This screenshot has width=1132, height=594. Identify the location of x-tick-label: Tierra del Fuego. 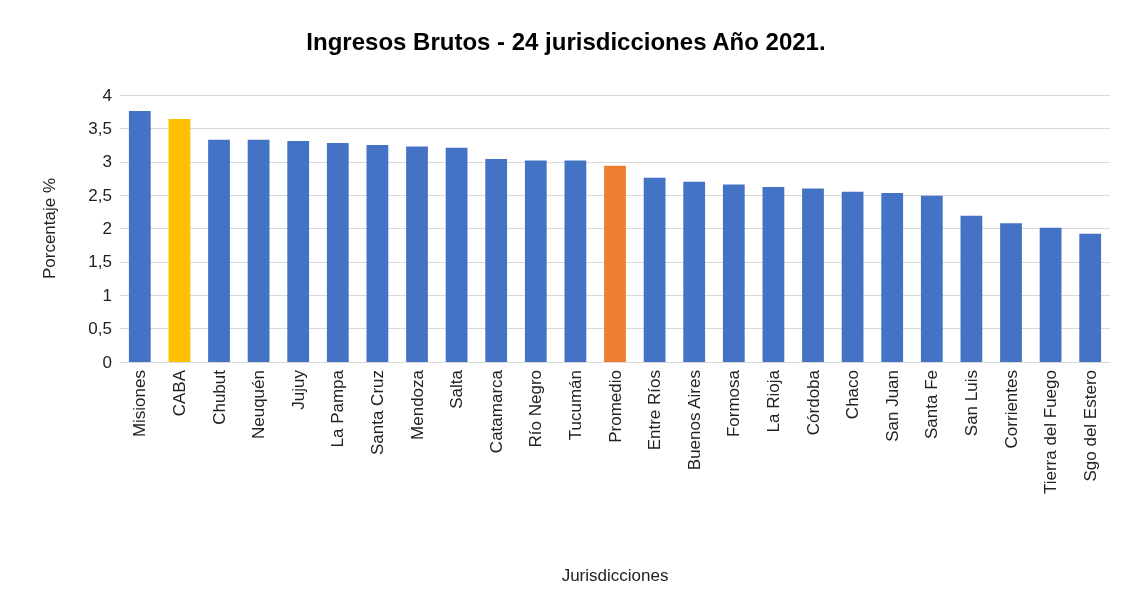
(1051, 432).